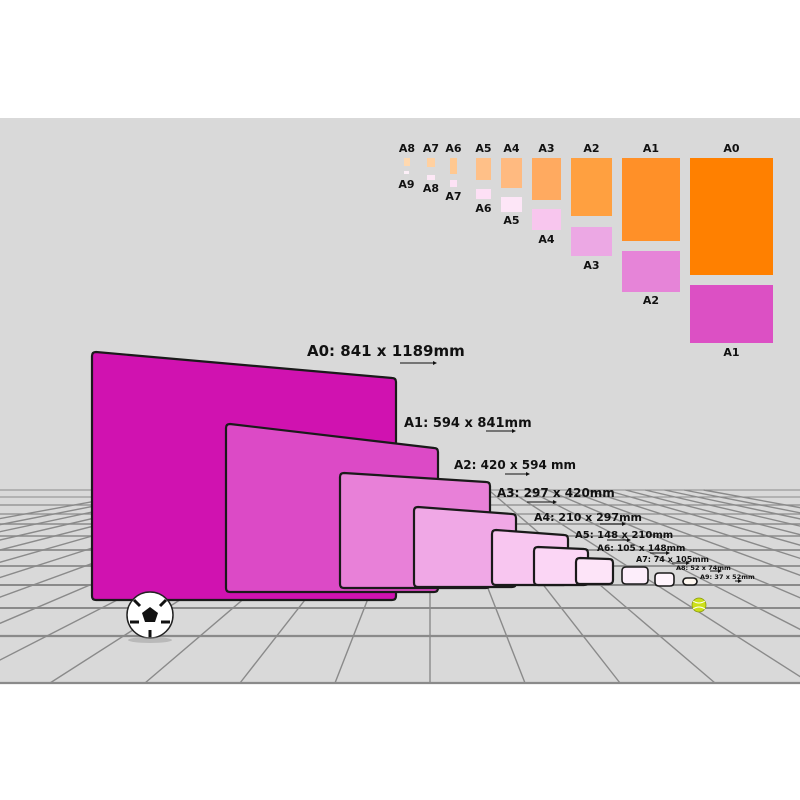  What do you see at coordinates (150, 617) in the screenshot?
I see `soccer-ball-icon` at bounding box center [150, 617].